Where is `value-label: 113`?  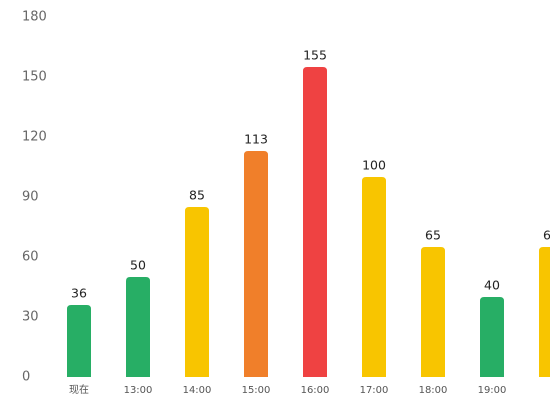
value-label: 113 is located at coordinates (256, 139).